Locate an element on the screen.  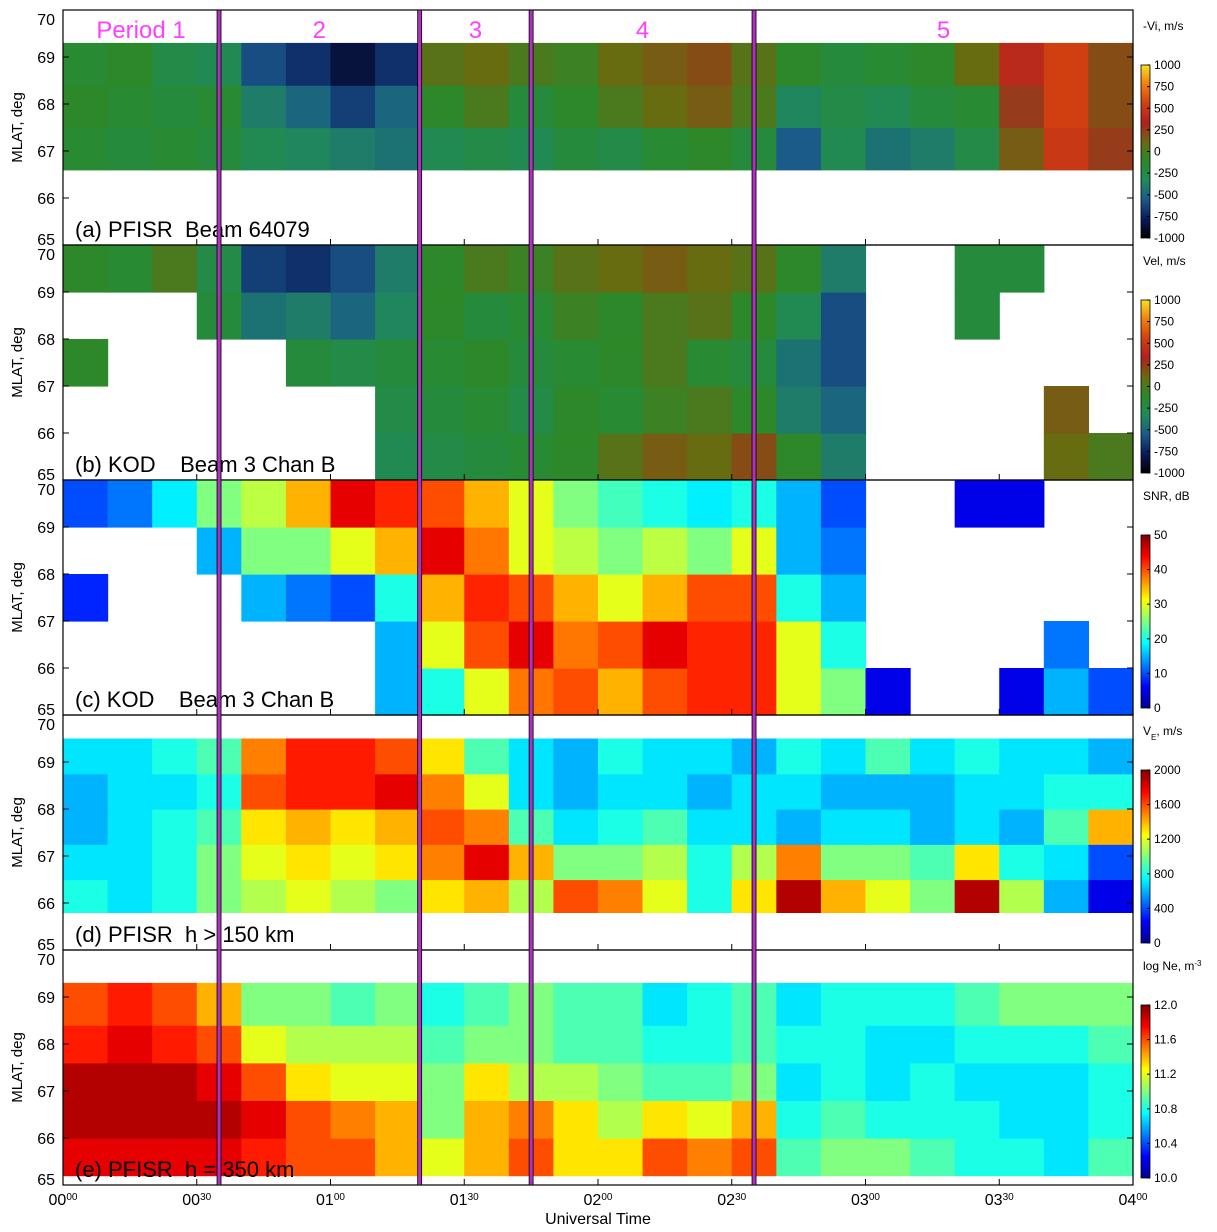
colorbar-tick-label: 250 is located at coordinates (1164, 365).